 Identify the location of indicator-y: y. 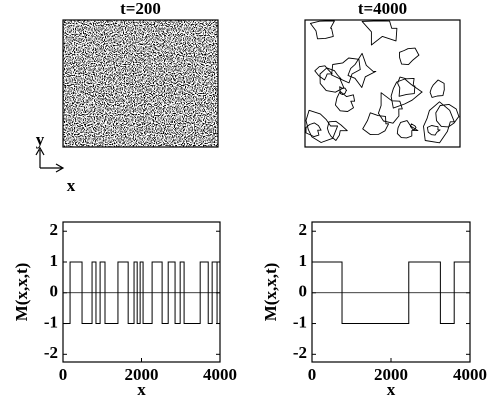
(40, 139).